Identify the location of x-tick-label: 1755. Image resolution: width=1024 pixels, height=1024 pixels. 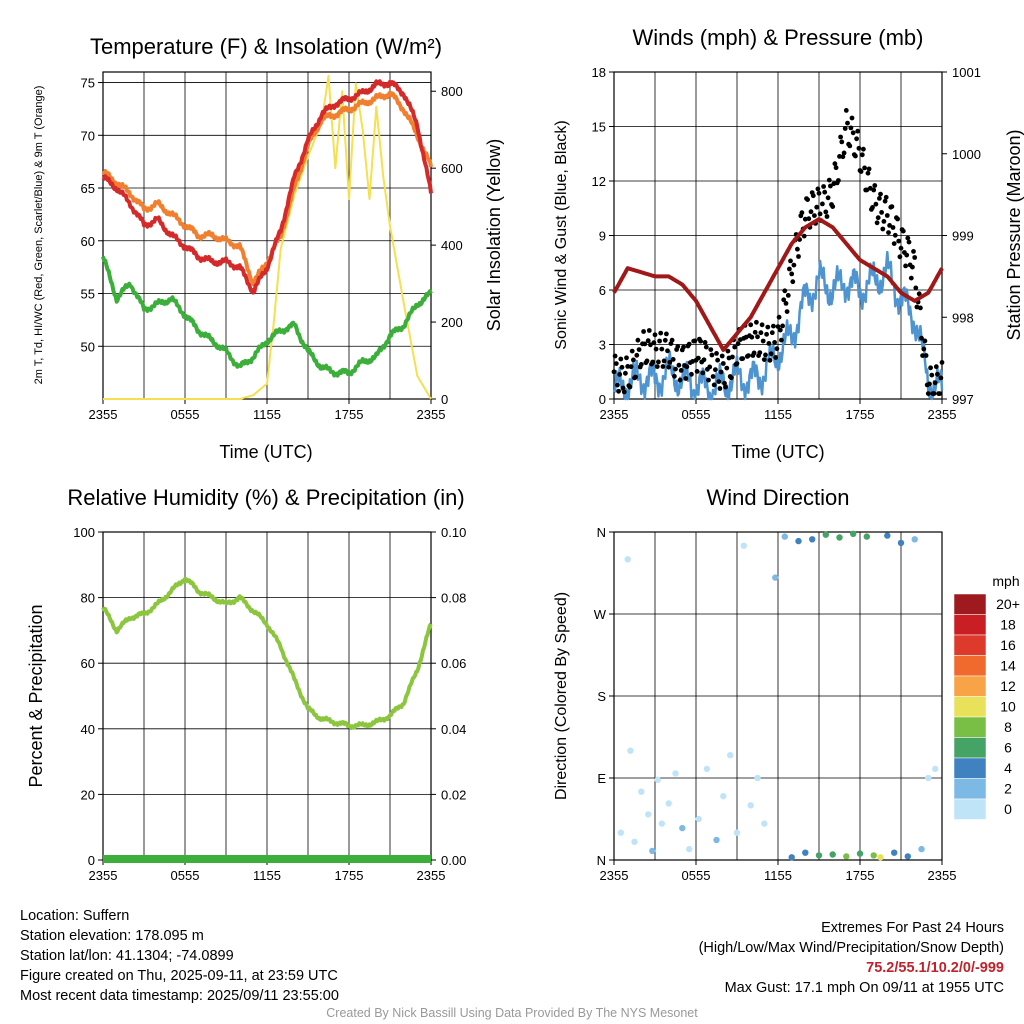
(860, 875).